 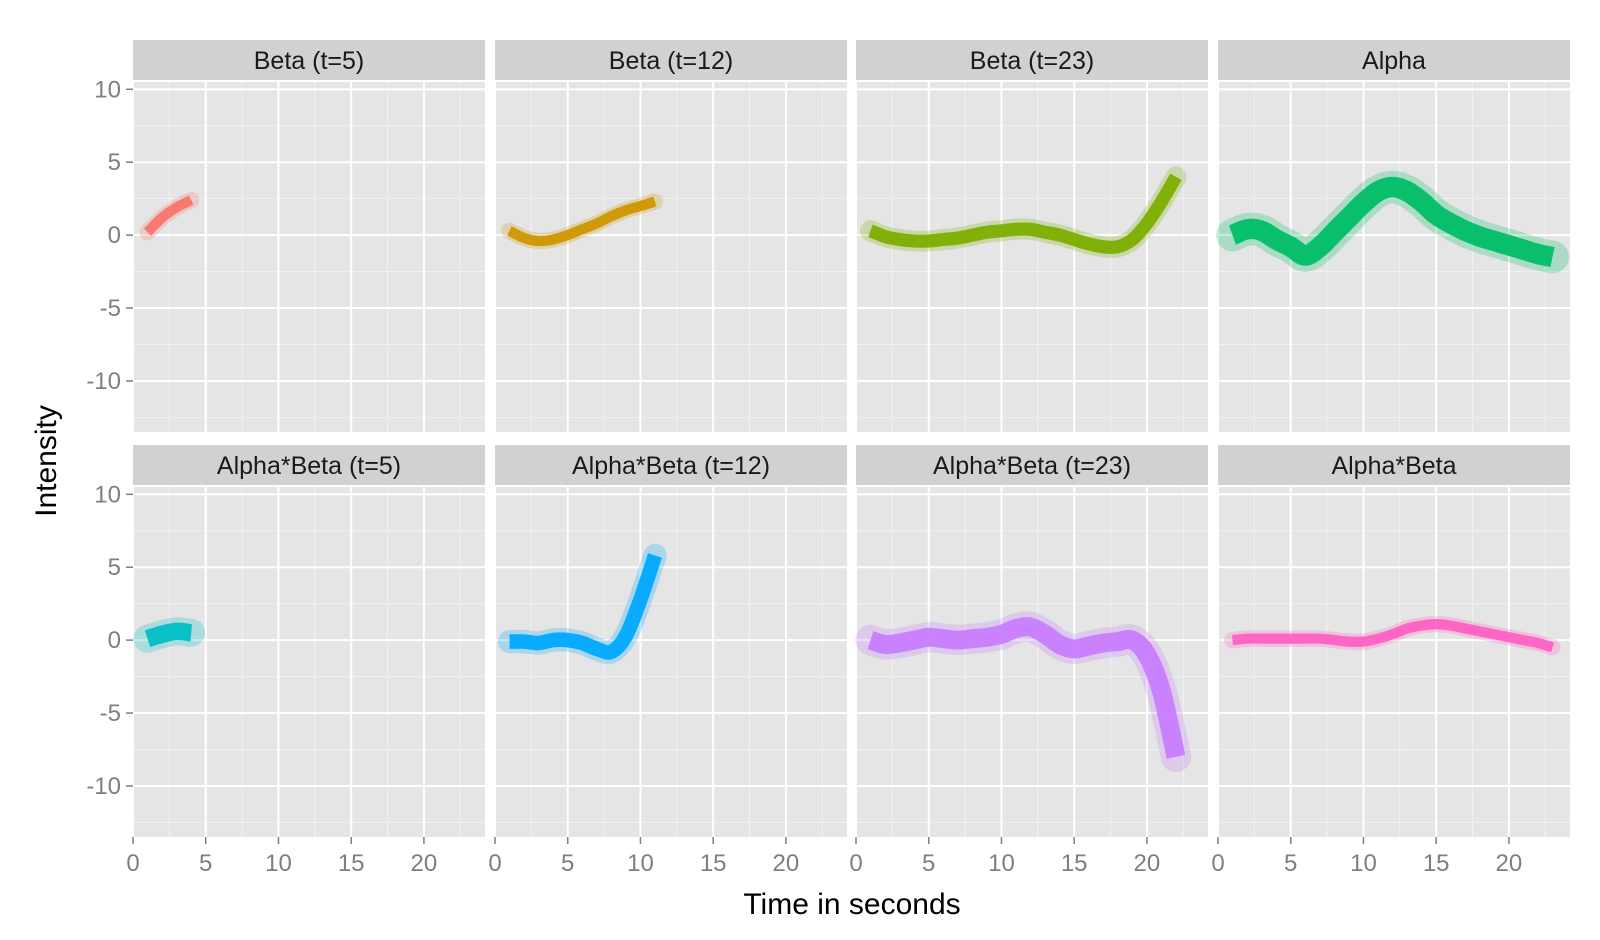 I want to click on facet-panel: Alpha*Beta 0 5 10 15 20, so click(x=1390, y=661).